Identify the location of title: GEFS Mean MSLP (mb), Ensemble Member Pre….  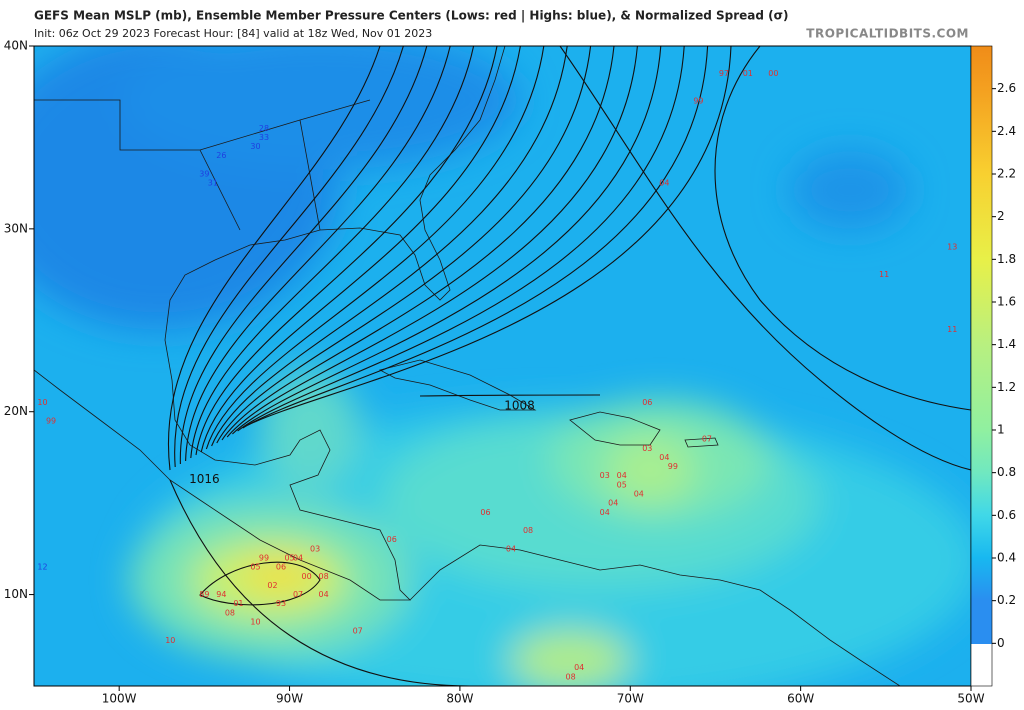
(411, 16).